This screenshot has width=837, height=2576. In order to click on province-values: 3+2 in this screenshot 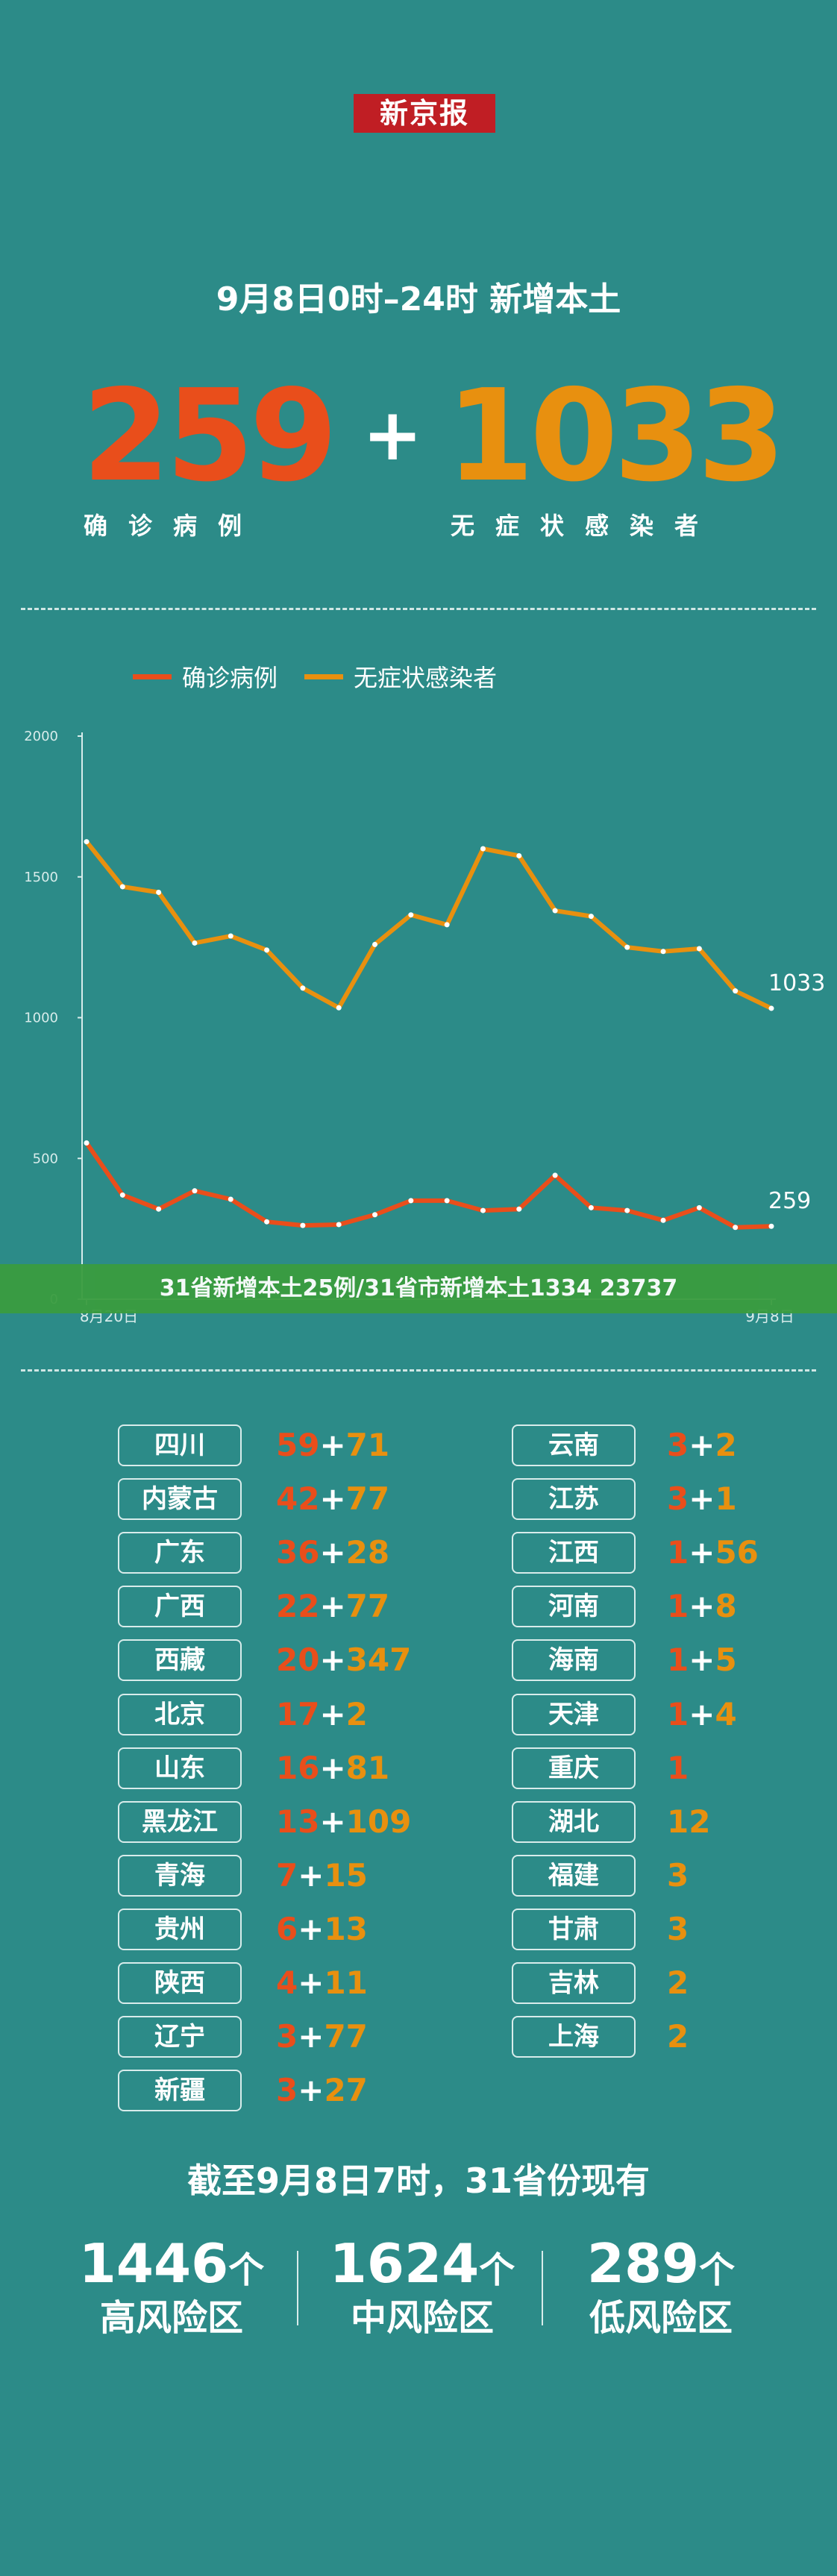, I will do `click(702, 1445)`.